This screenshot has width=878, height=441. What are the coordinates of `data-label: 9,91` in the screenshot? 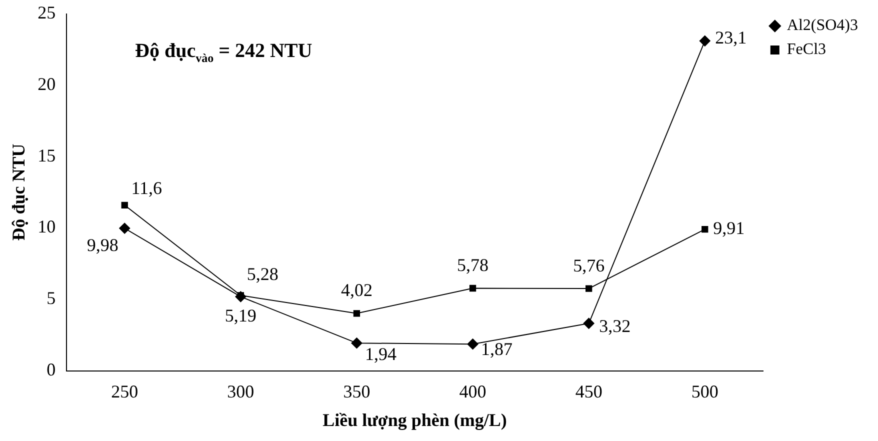 It's located at (729, 228).